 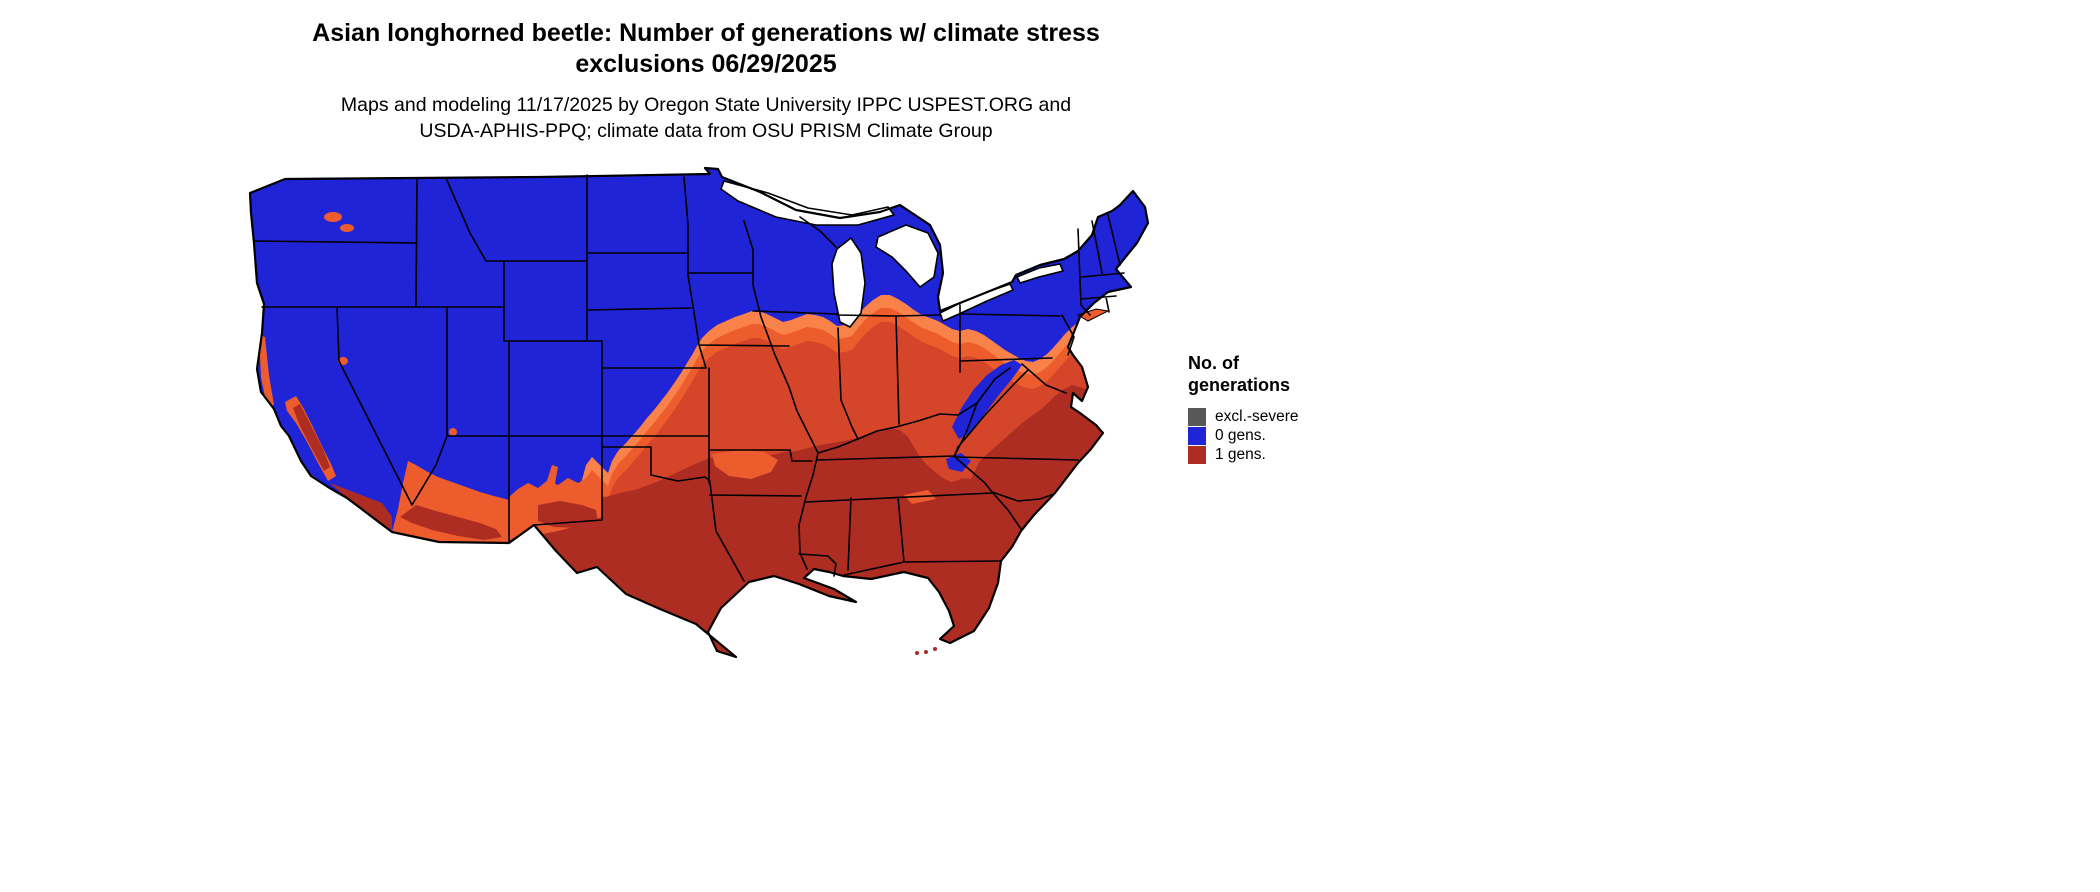 What do you see at coordinates (706, 64) in the screenshot?
I see `chart-title-line2: exclusions 06/29/2025` at bounding box center [706, 64].